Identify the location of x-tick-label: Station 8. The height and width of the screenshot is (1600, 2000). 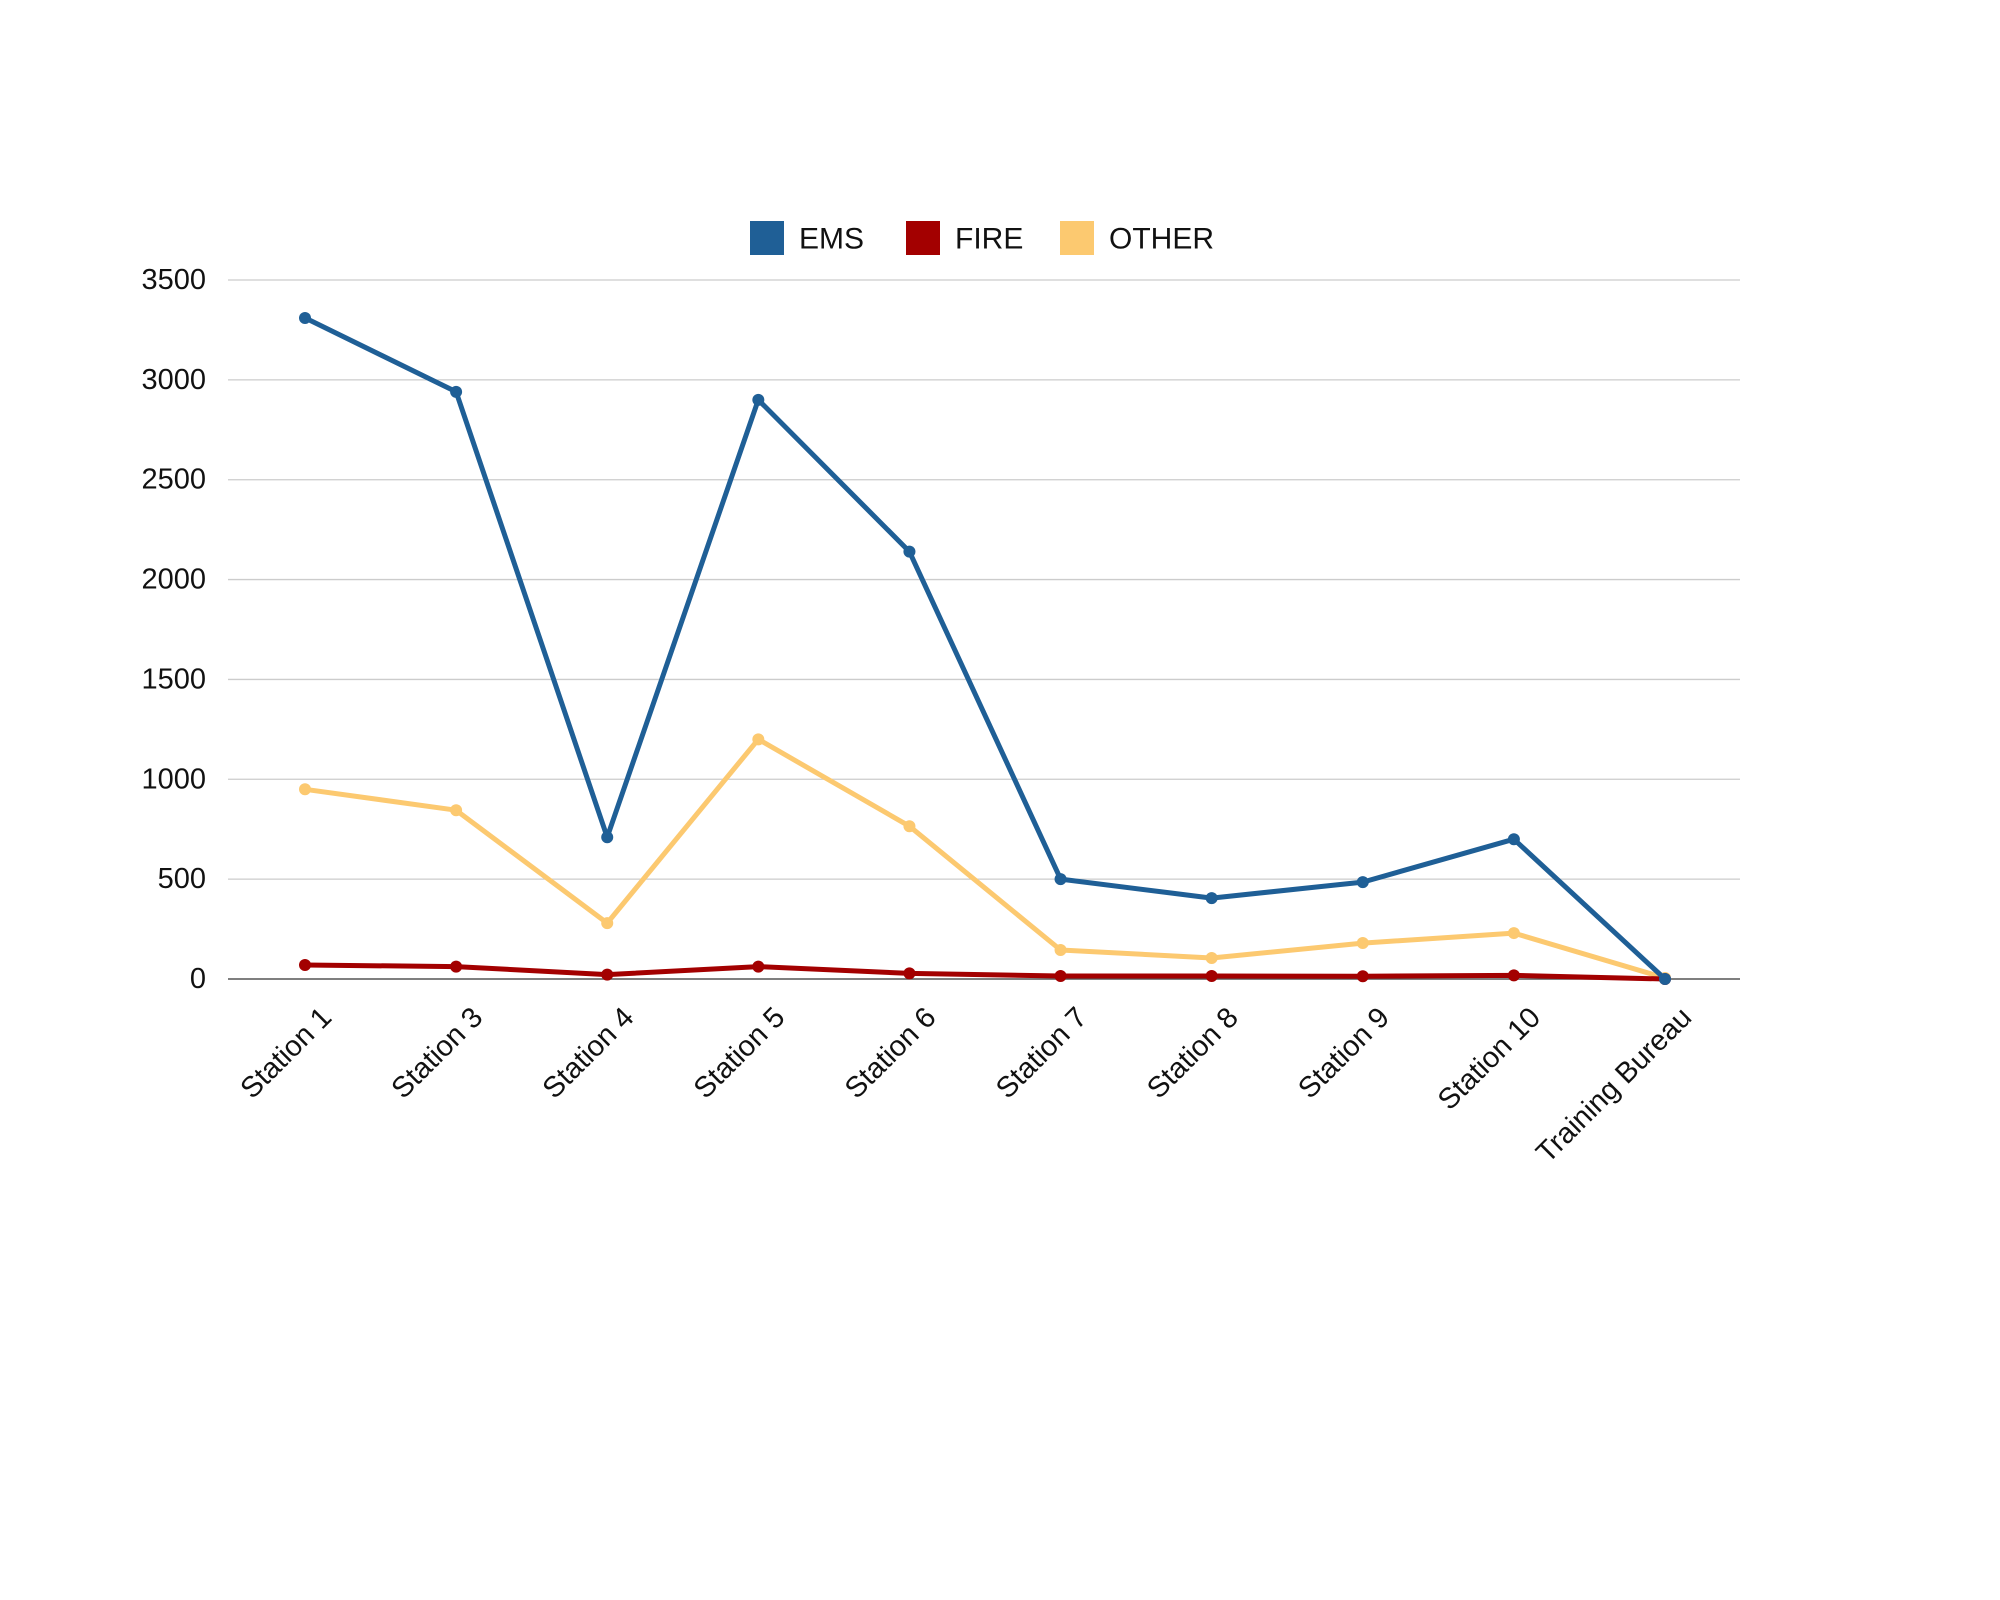
(1193, 1053).